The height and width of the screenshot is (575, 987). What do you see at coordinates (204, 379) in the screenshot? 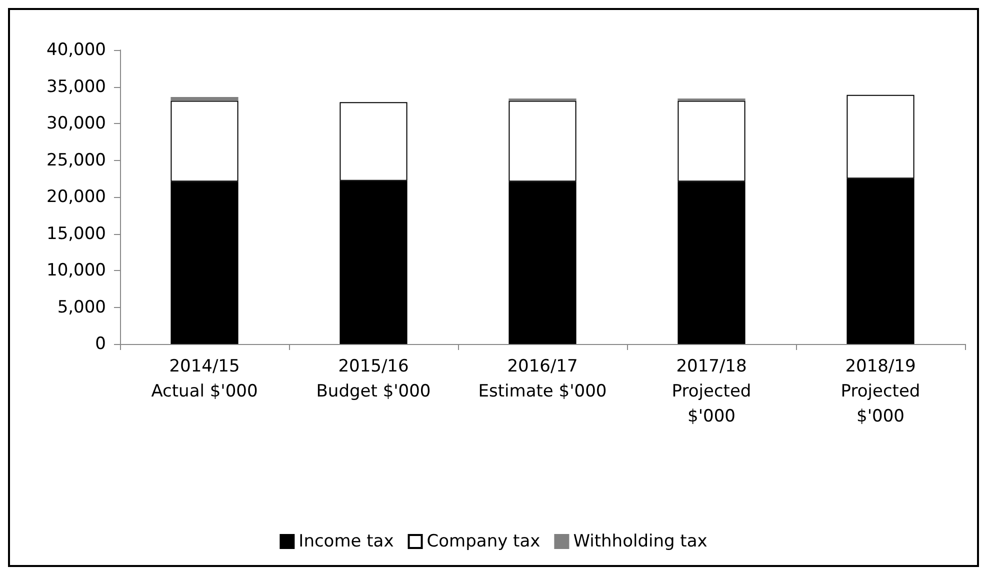
I see `x-tick-label: 2014/15 Actual $'000` at bounding box center [204, 379].